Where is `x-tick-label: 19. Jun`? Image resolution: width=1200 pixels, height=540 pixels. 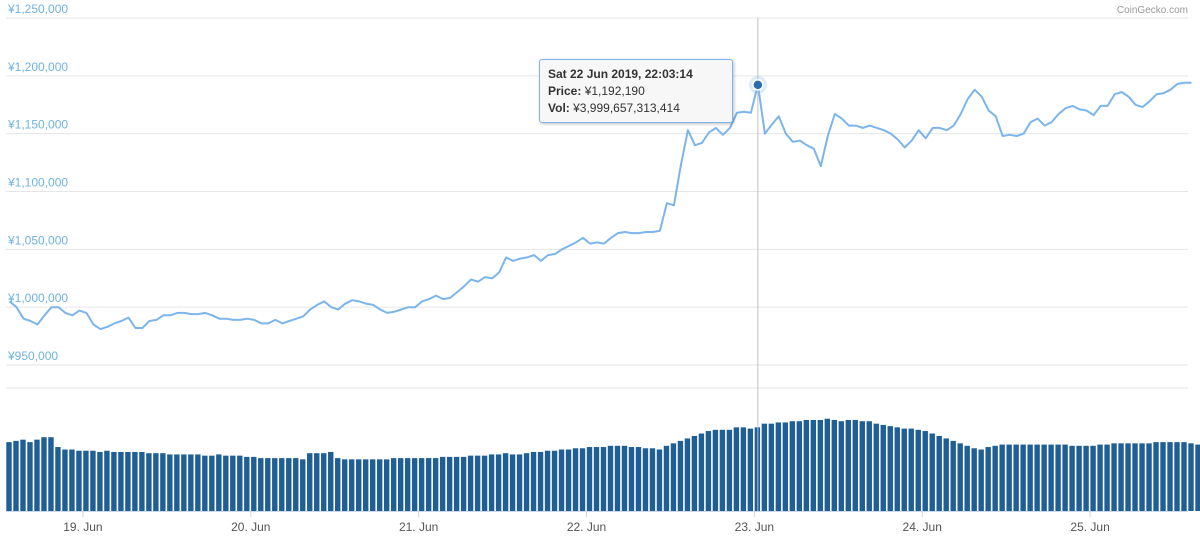 x-tick-label: 19. Jun is located at coordinates (82, 527).